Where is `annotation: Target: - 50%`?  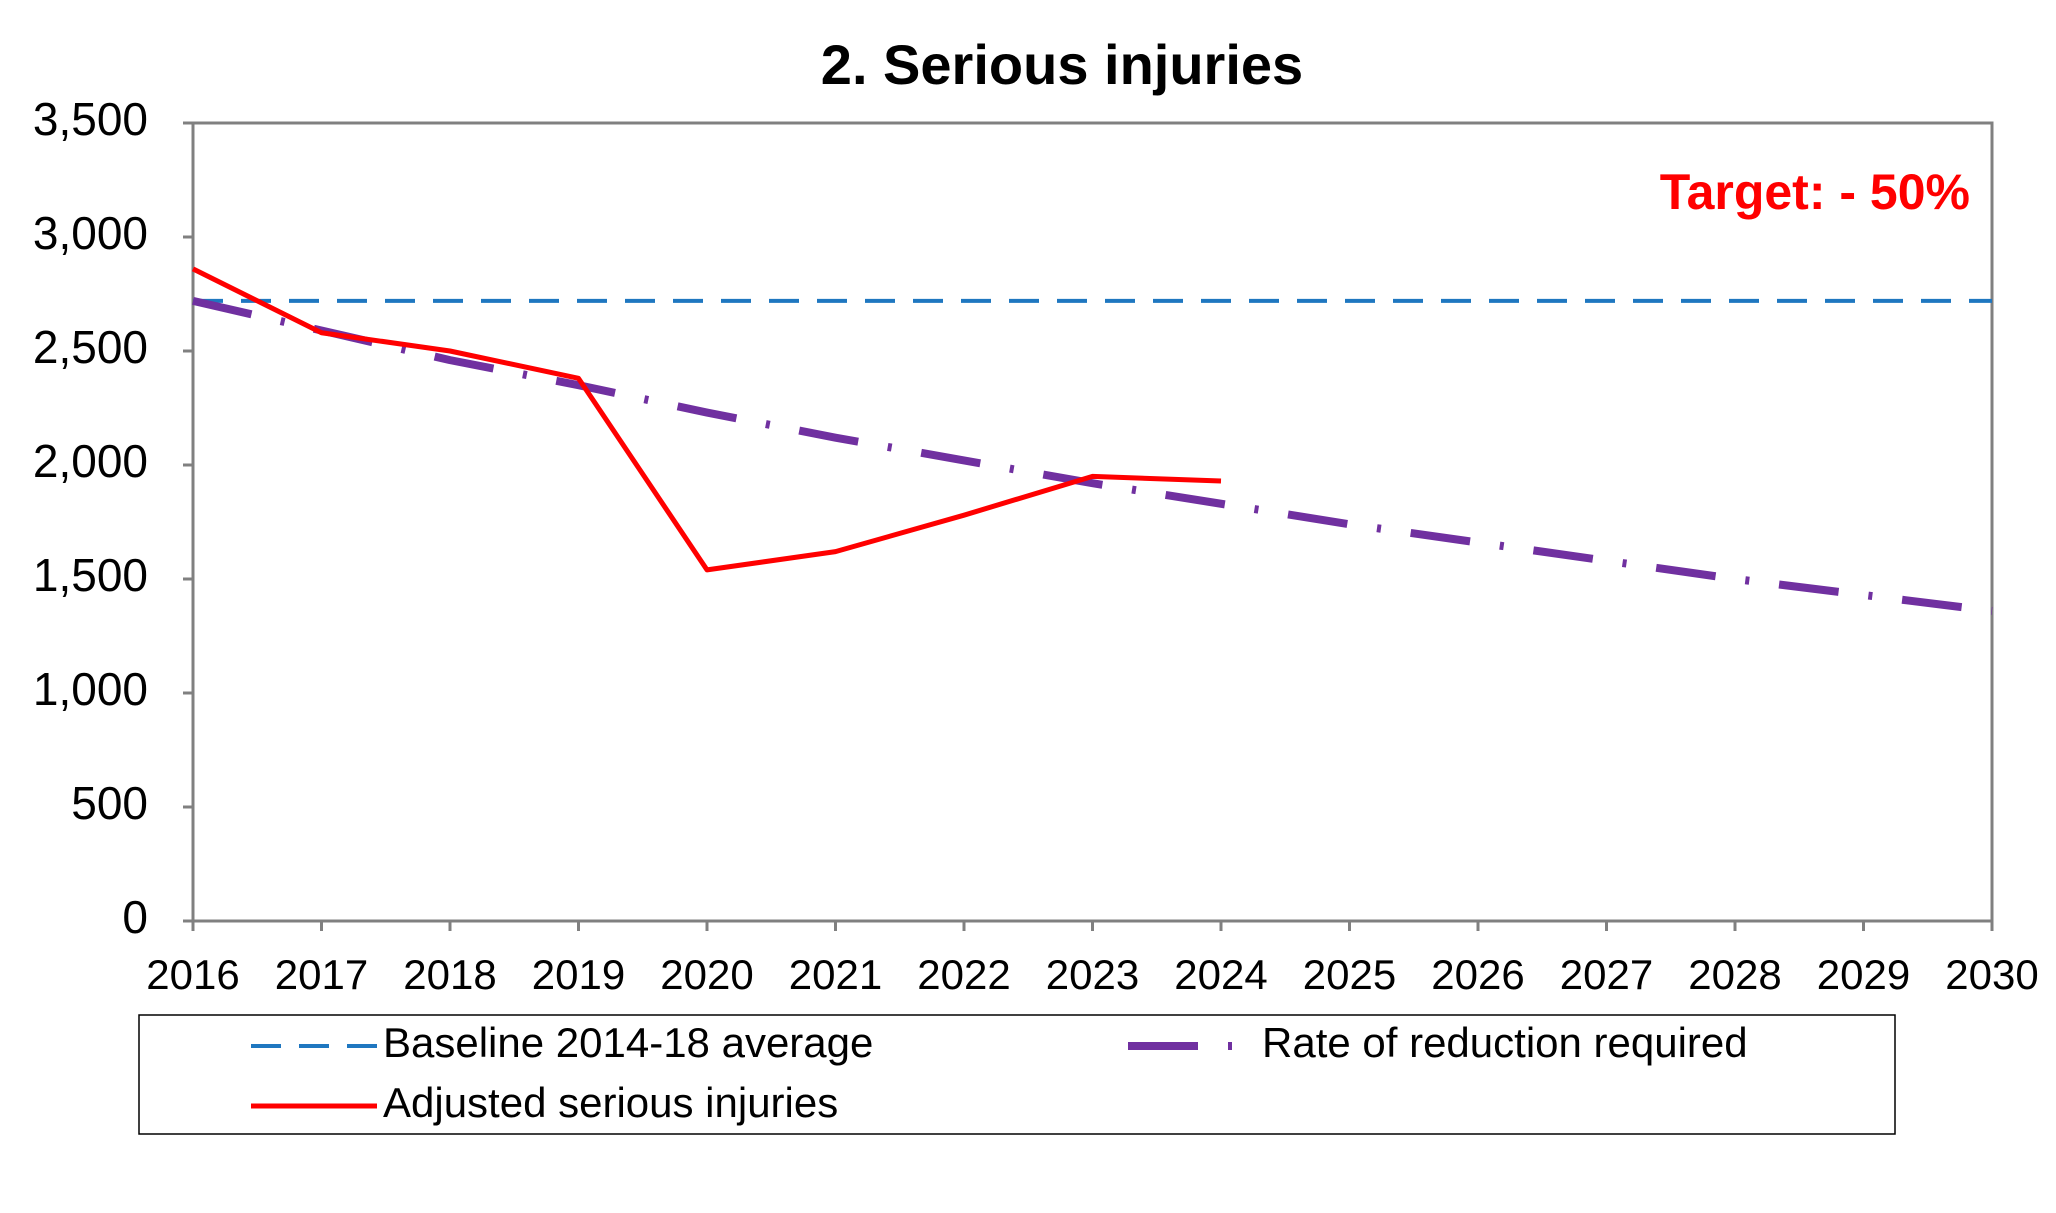
annotation: Target: - 50% is located at coordinates (1815, 192).